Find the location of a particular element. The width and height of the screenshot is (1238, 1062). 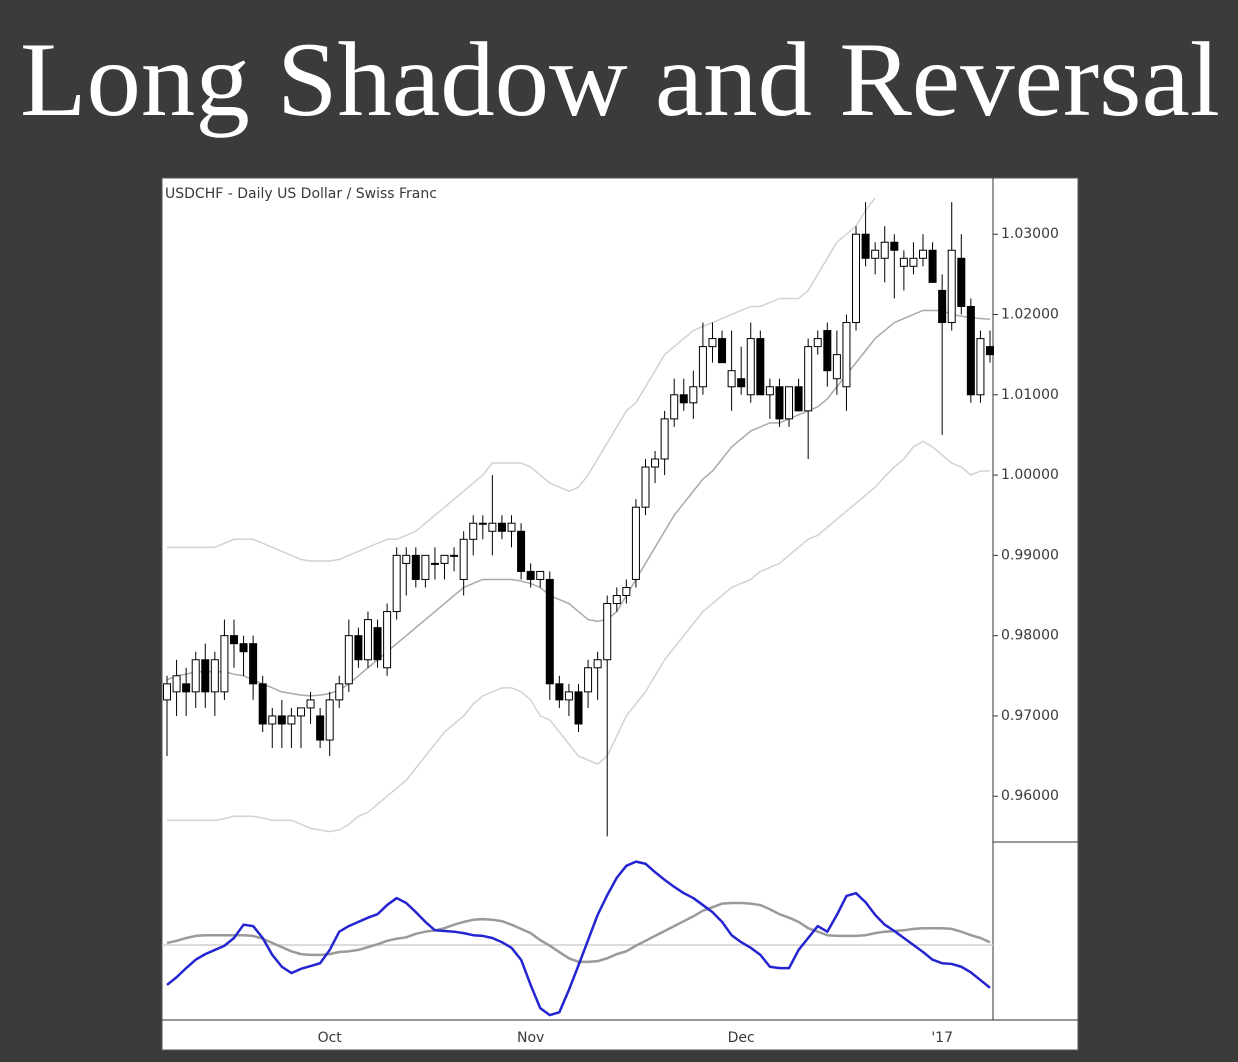

x-tick-label: Nov is located at coordinates (530, 1038).